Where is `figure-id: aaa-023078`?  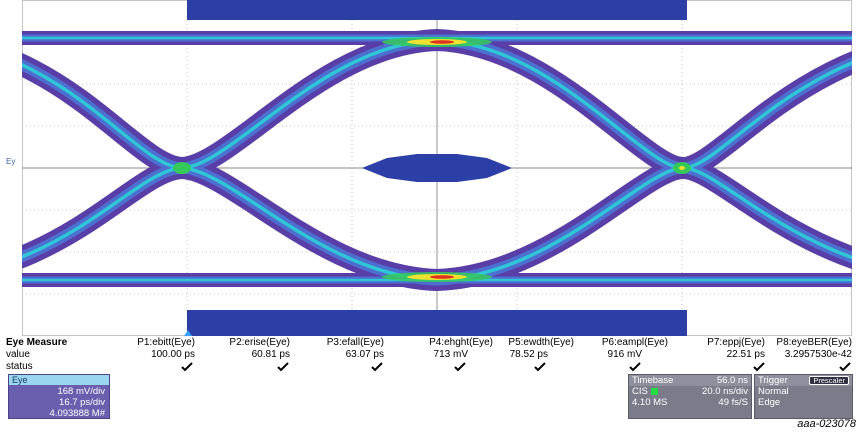
figure-id: aaa-023078 is located at coordinates (826, 424).